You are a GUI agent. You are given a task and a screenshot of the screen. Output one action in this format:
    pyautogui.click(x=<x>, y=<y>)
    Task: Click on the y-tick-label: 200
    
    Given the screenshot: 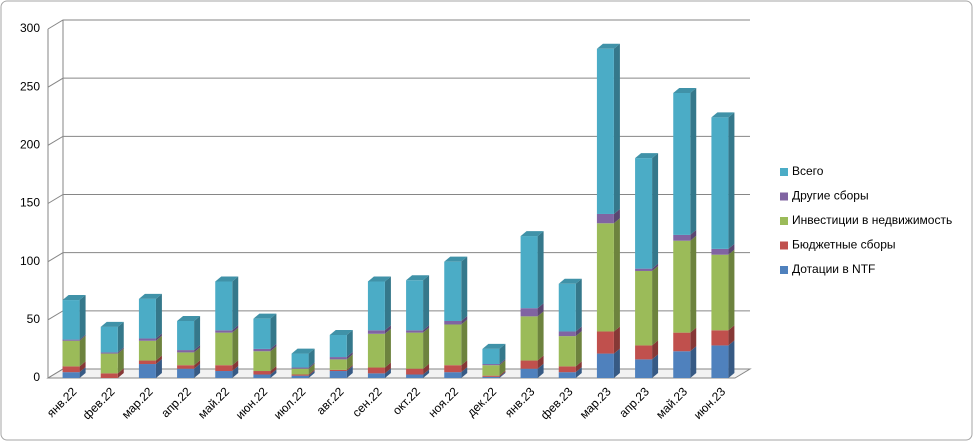 What is the action you would take?
    pyautogui.click(x=30, y=145)
    